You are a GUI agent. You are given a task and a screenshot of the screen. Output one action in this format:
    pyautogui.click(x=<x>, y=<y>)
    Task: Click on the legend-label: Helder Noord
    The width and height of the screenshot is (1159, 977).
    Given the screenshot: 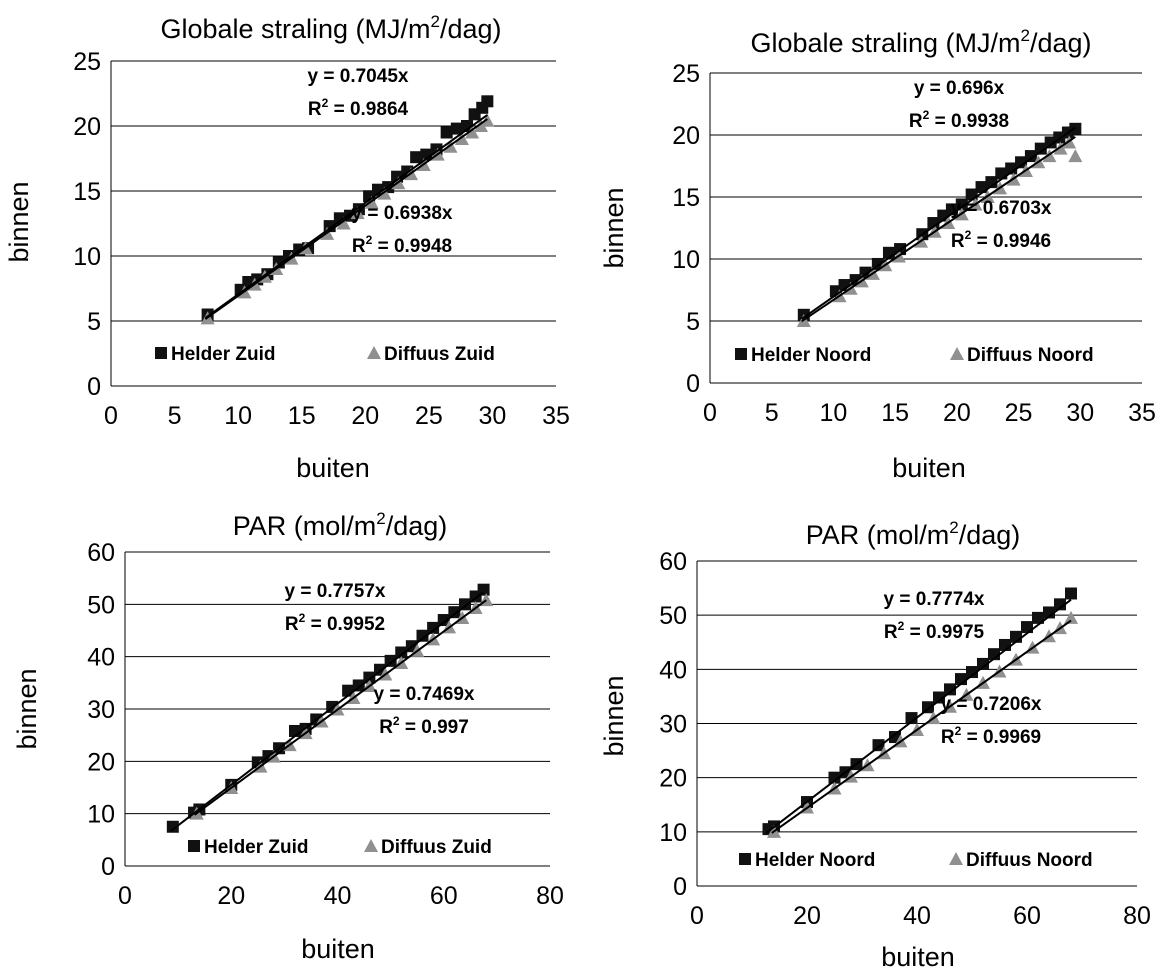 What is the action you would take?
    pyautogui.click(x=815, y=860)
    